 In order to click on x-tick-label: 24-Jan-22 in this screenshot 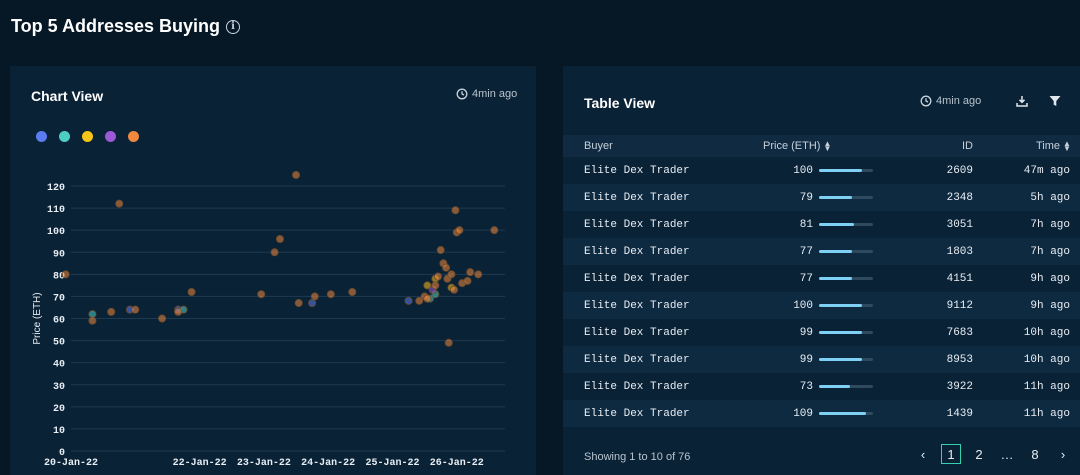, I will do `click(328, 463)`.